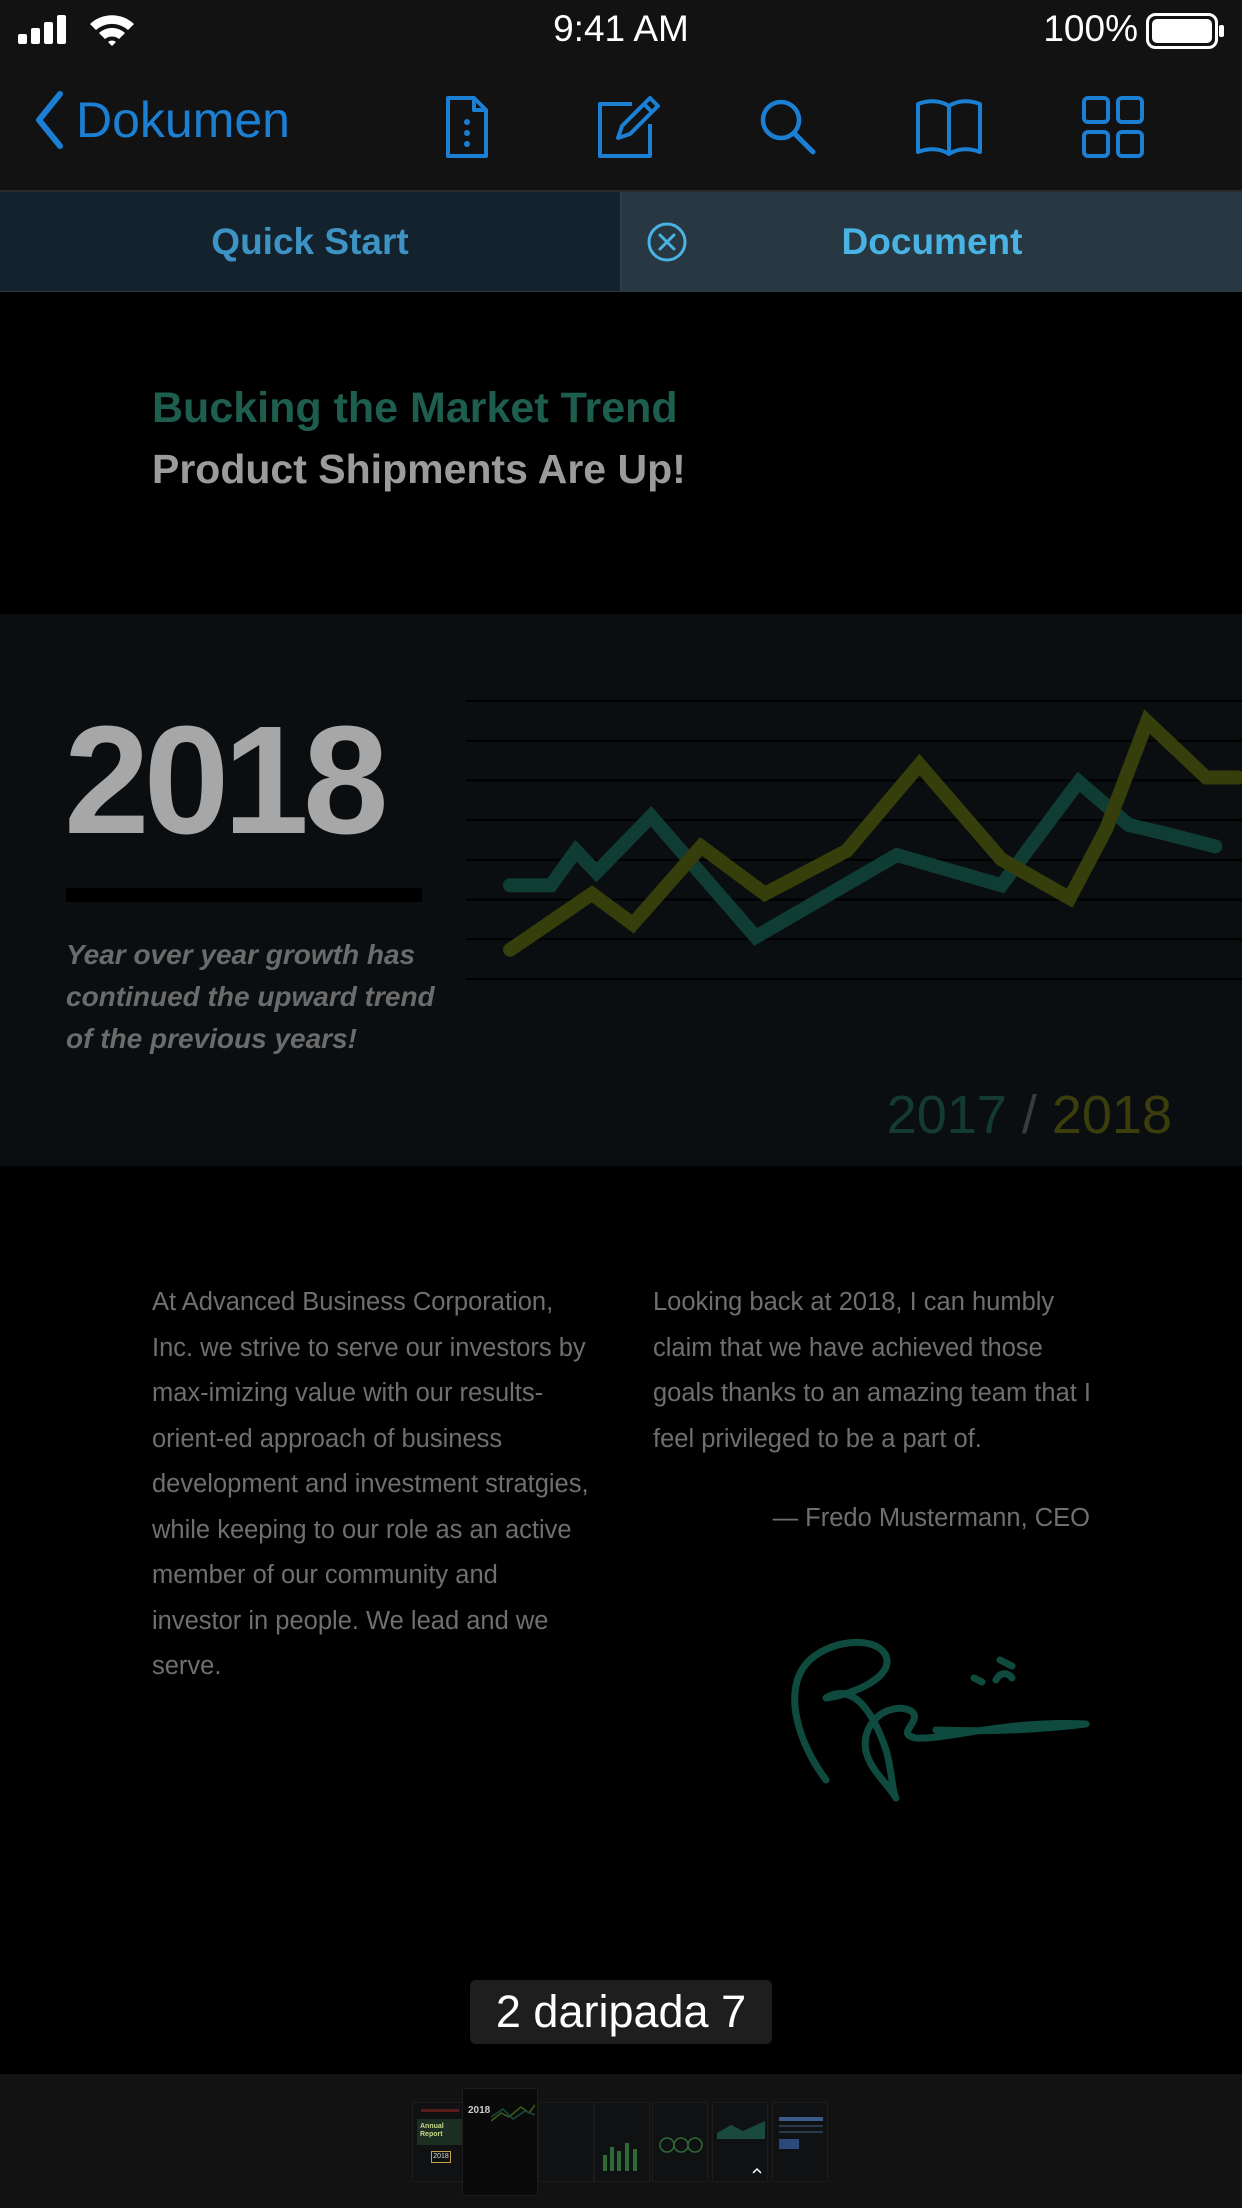  What do you see at coordinates (419, 469) in the screenshot?
I see `document-subheading: Product Shipments Are Up!` at bounding box center [419, 469].